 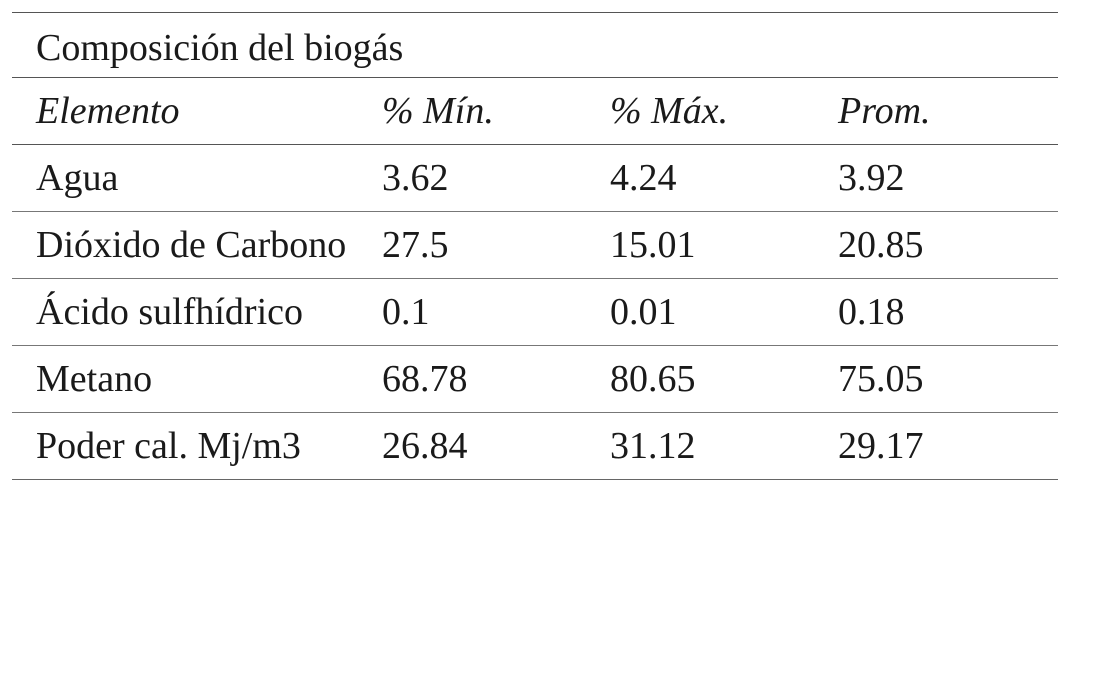 I want to click on table-row-acido-sulfhidrico: Ácido sulfhídrico 0.1 0.01 0.18, so click(x=535, y=312).